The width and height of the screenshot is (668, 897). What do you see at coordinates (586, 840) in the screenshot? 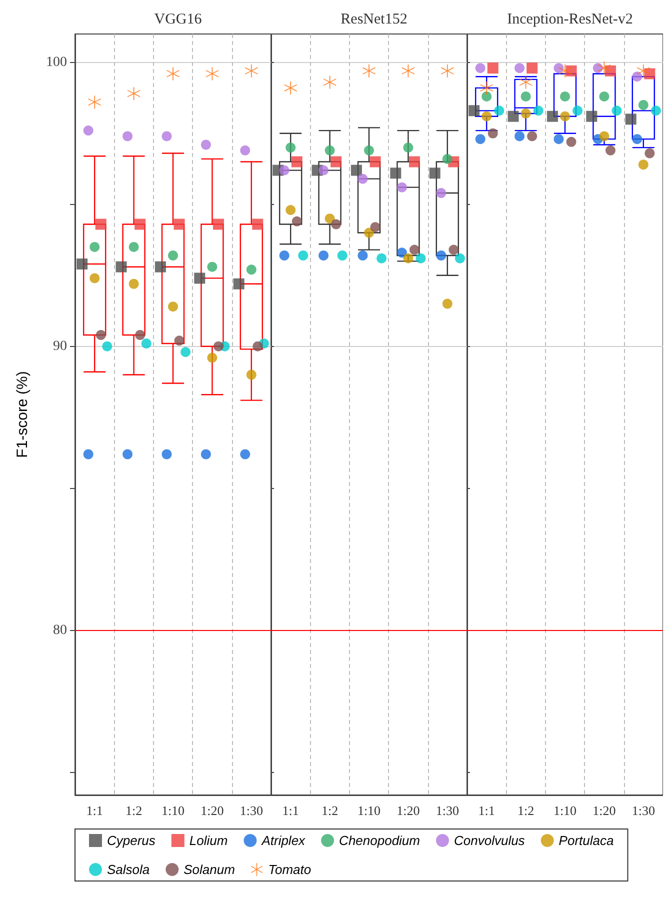
I see `legend-label: Portulaca` at bounding box center [586, 840].